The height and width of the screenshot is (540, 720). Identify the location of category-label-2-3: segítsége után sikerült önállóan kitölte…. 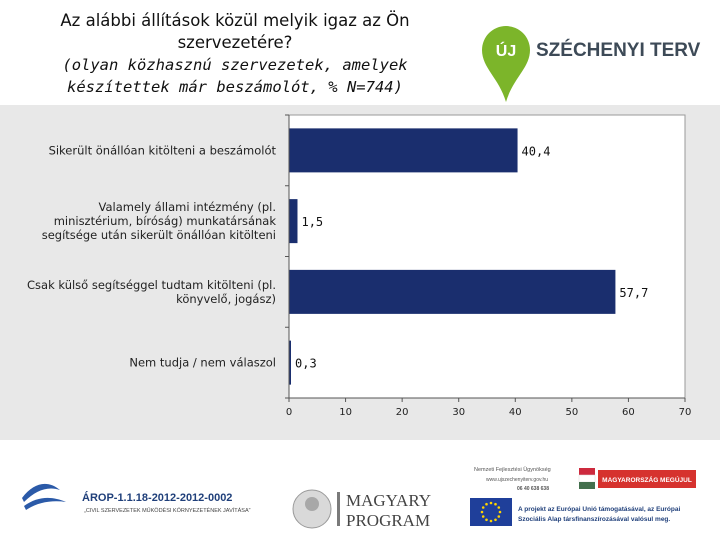
(159, 235).